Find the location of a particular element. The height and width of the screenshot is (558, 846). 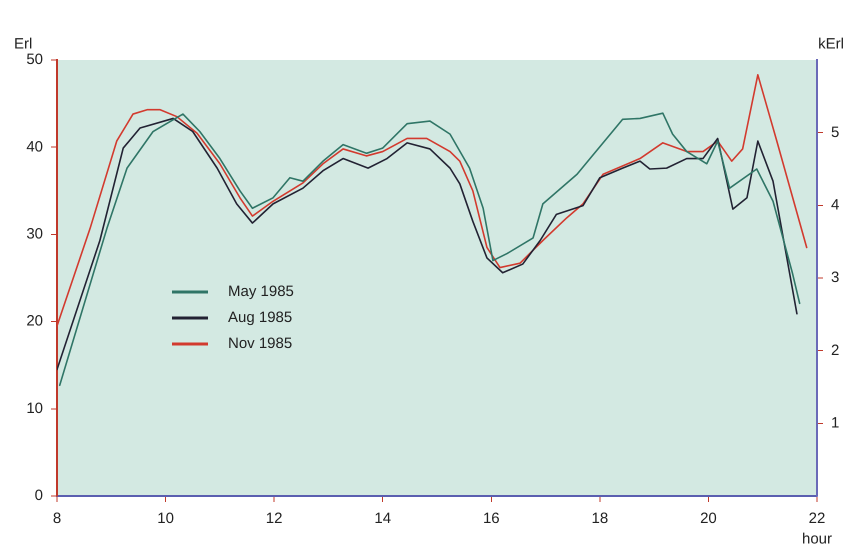

y2-tick-label: 3 is located at coordinates (835, 277).